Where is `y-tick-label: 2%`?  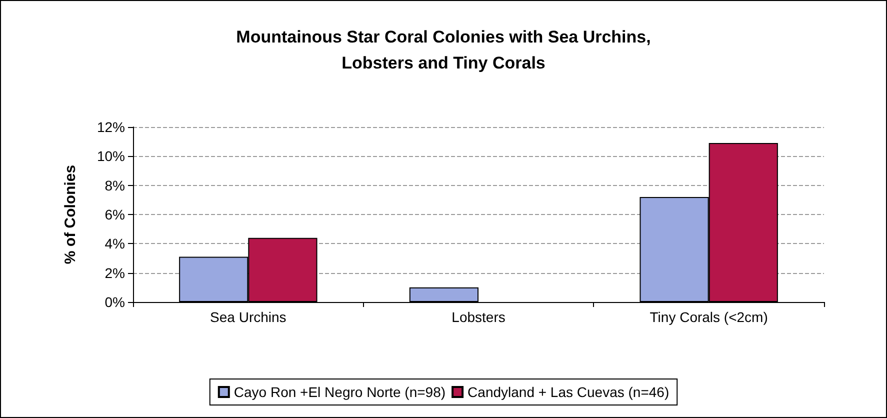 y-tick-label: 2% is located at coordinates (114, 272).